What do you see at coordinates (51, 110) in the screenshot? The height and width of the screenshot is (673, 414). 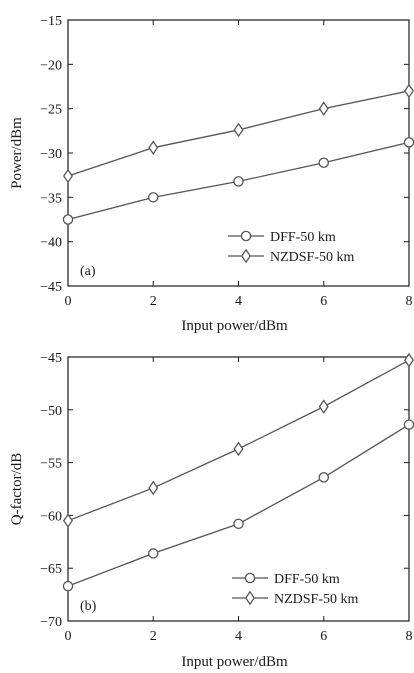 I see `y-tick-label: −25` at bounding box center [51, 110].